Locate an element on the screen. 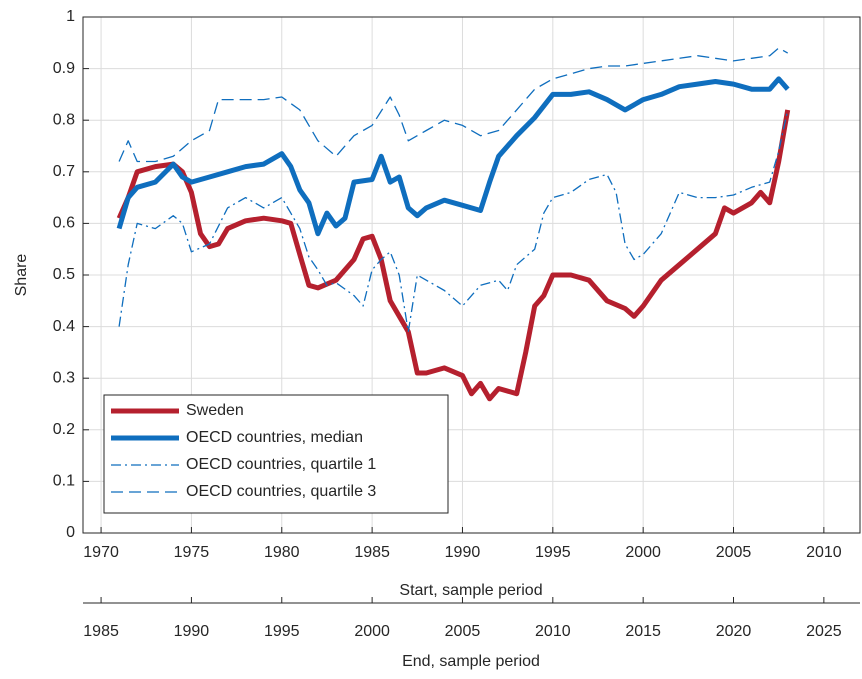 The height and width of the screenshot is (679, 862). x-tick-label: 2005 is located at coordinates (734, 552).